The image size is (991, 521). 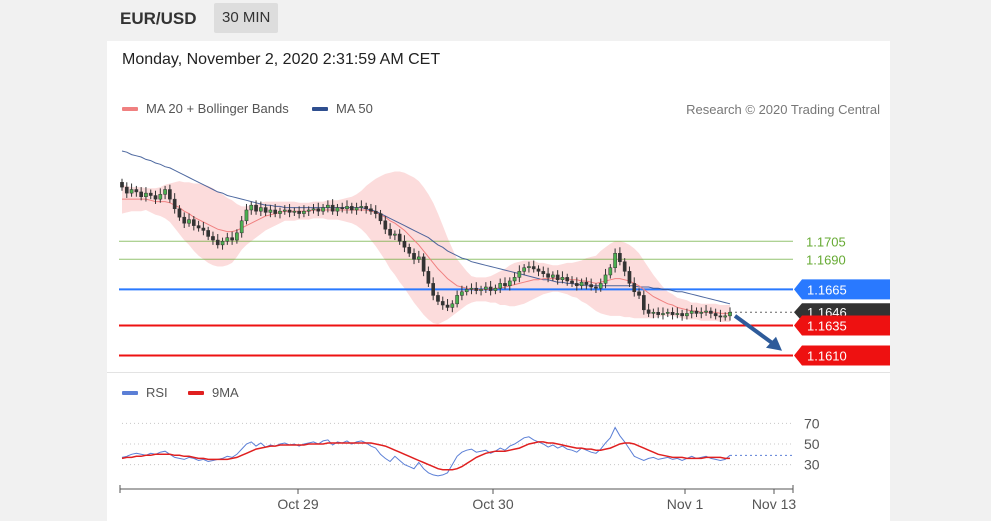 What do you see at coordinates (342, 108) in the screenshot?
I see `legend-ma50: MA 50` at bounding box center [342, 108].